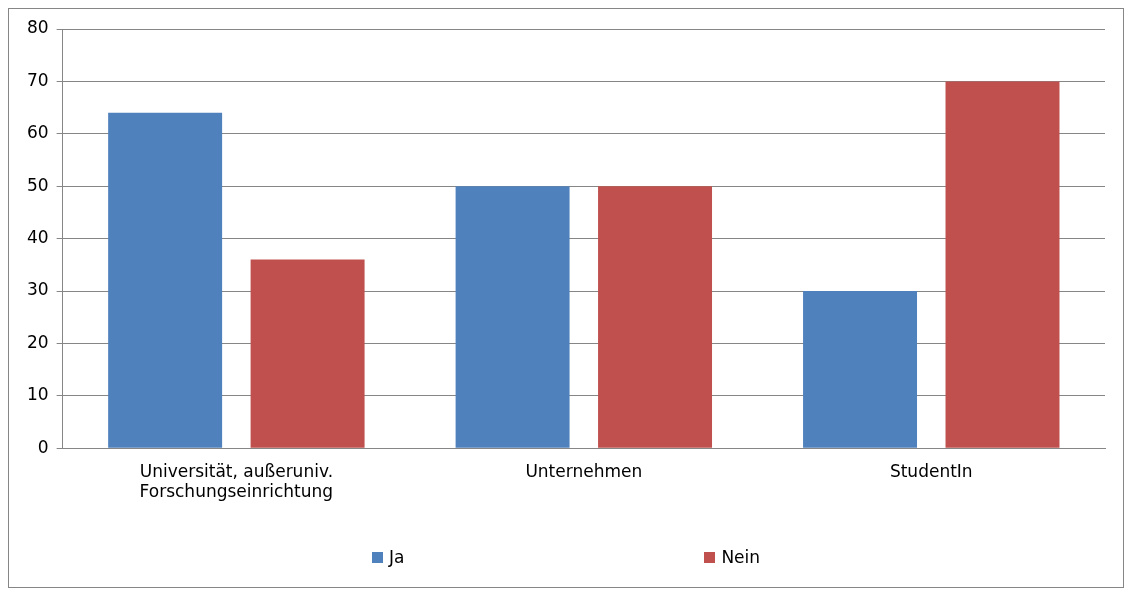  What do you see at coordinates (37, 341) in the screenshot?
I see `y-tick-label: 20` at bounding box center [37, 341].